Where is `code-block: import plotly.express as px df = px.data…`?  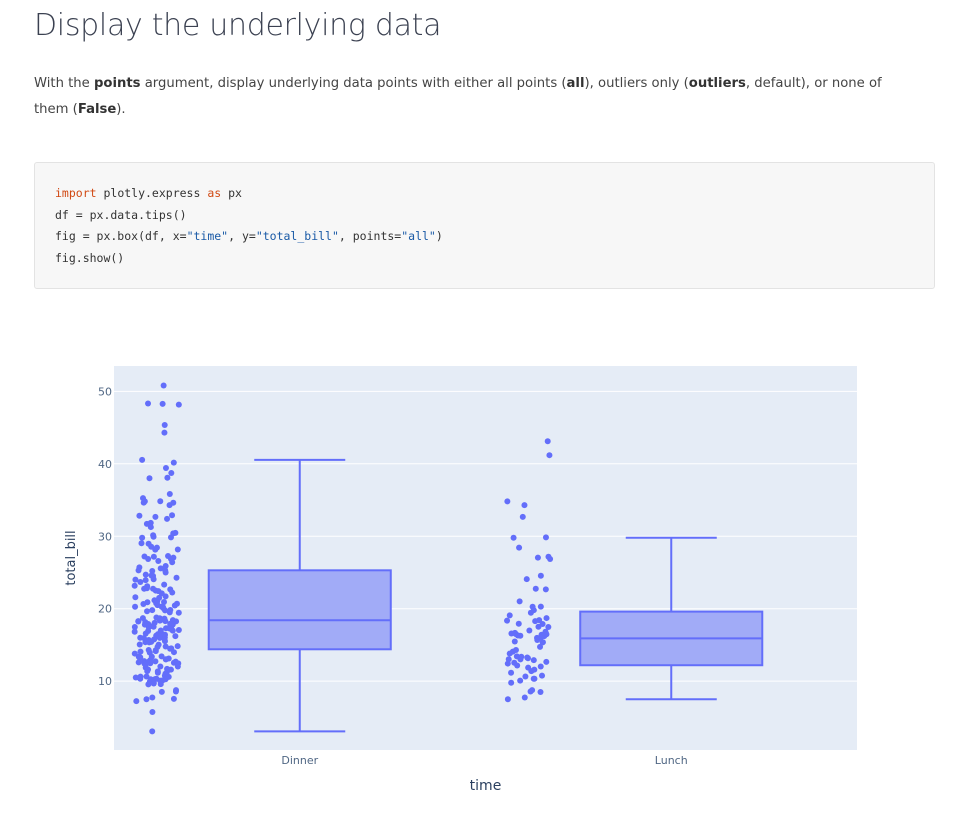
code-block: import plotly.express as px df = px.data… is located at coordinates (484, 225).